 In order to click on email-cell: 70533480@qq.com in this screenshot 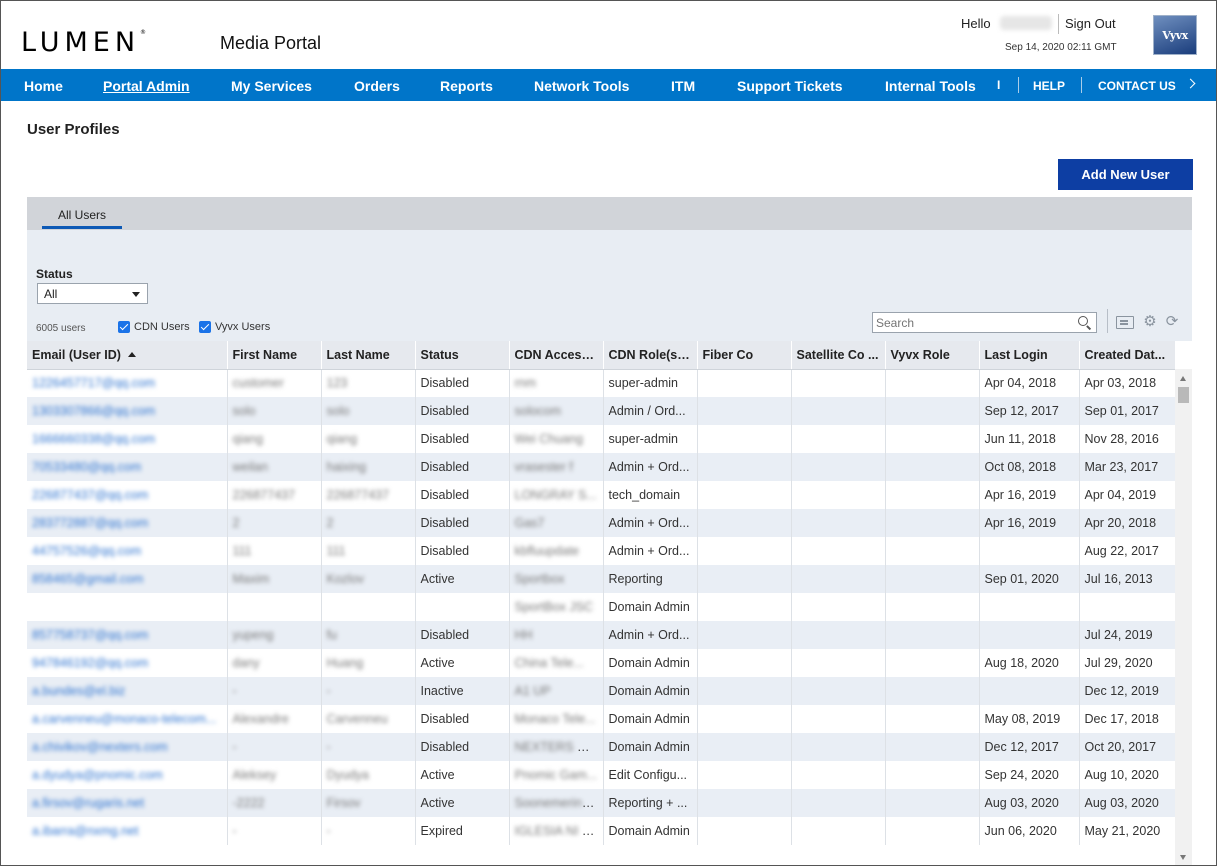, I will do `click(127, 467)`.